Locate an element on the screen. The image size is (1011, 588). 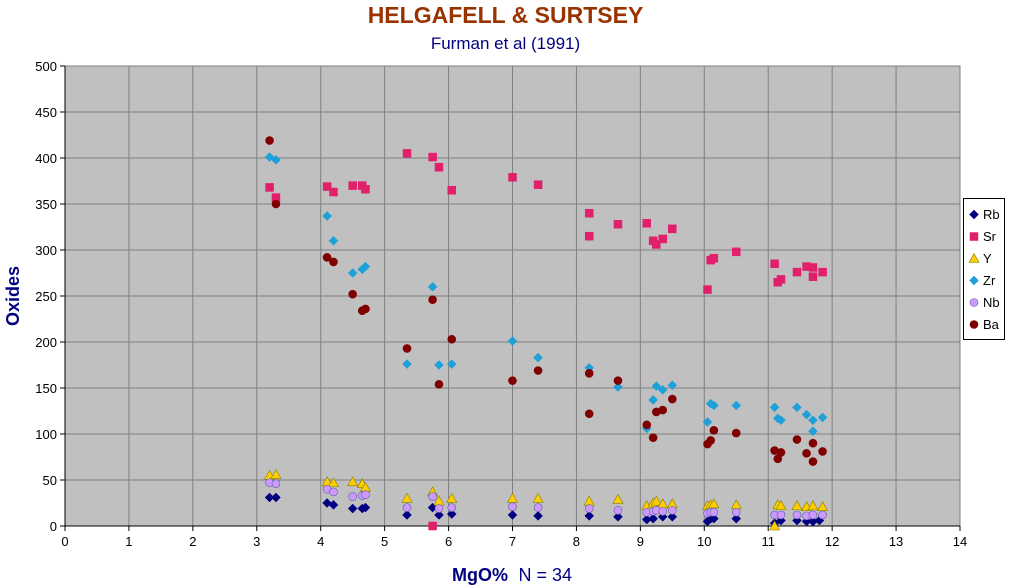
legend-item-y: Y is located at coordinates (980, 258).